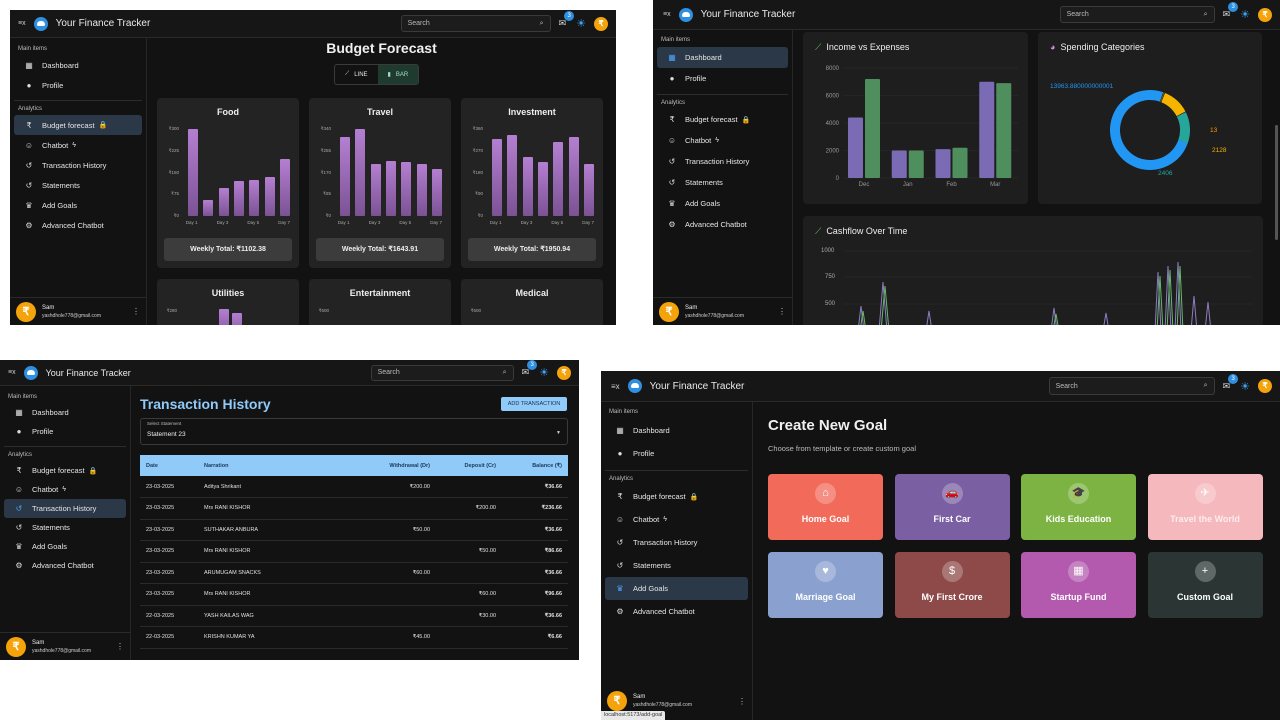  What do you see at coordinates (952, 507) in the screenshot?
I see `goal-tile-first-car: 🚗 First Car` at bounding box center [952, 507].